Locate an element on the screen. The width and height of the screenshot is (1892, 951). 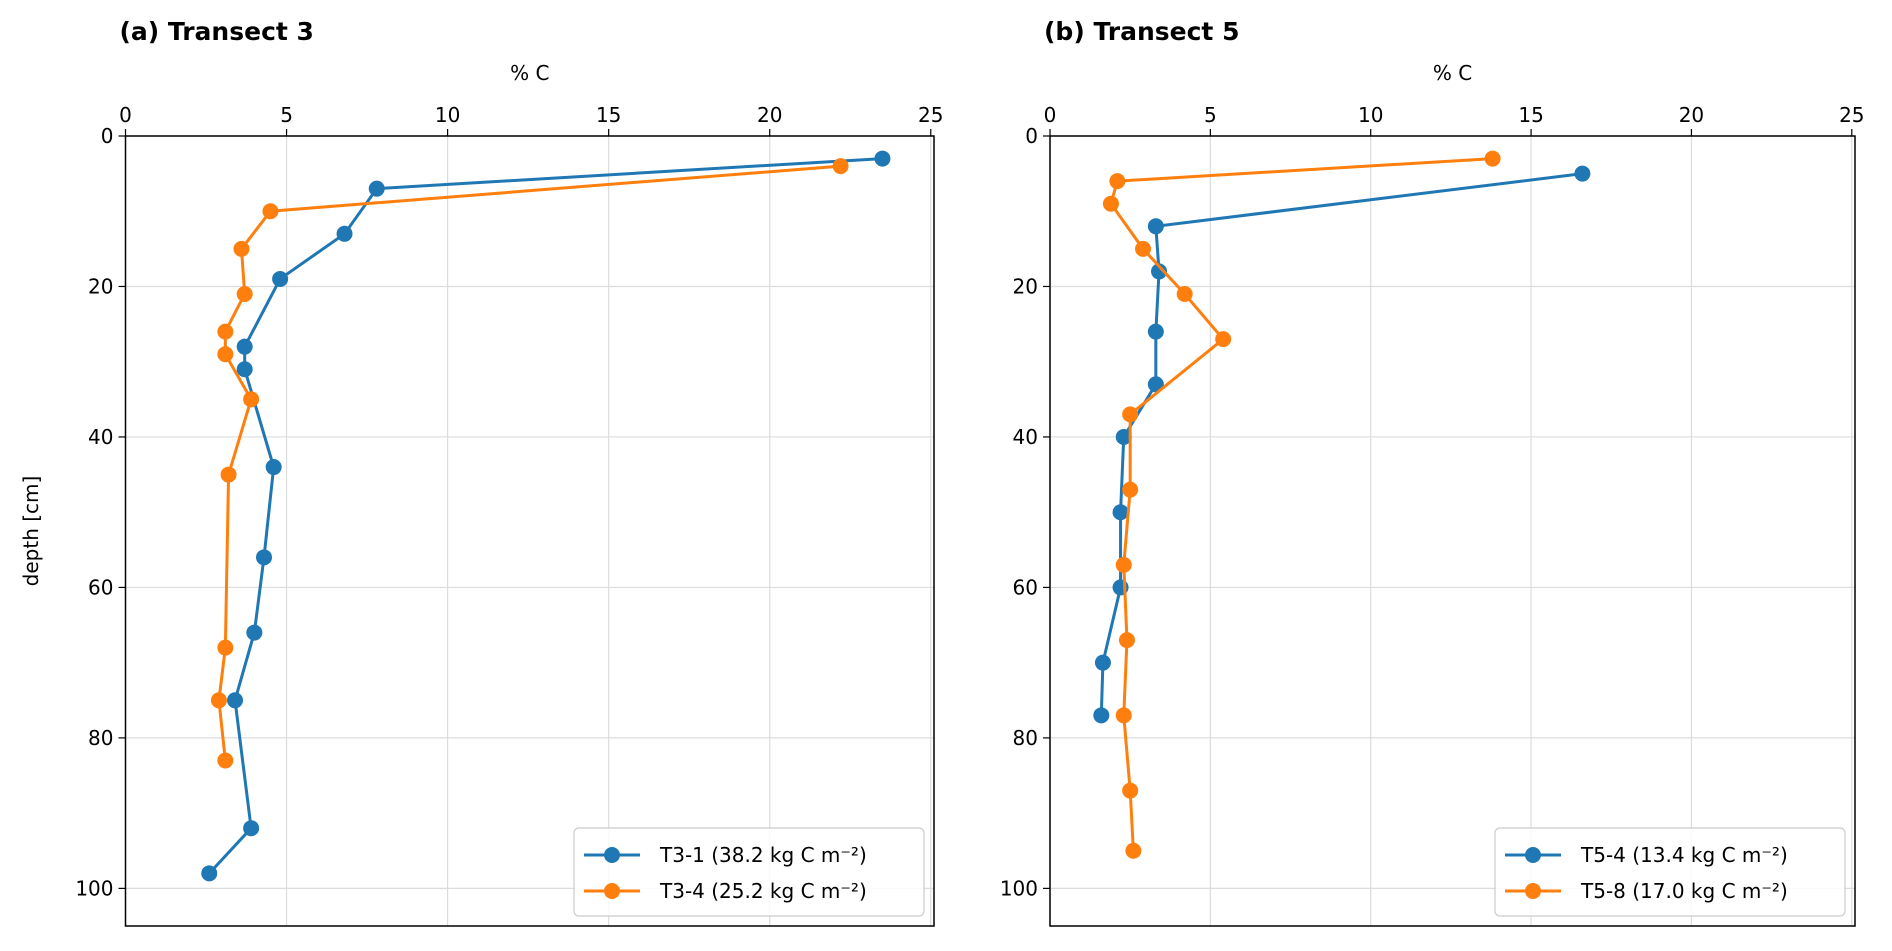
legend: T5-4 (13.4 kg C m⁻²) T5-8 (17.0 kg C m⁻²) is located at coordinates (1670, 872).